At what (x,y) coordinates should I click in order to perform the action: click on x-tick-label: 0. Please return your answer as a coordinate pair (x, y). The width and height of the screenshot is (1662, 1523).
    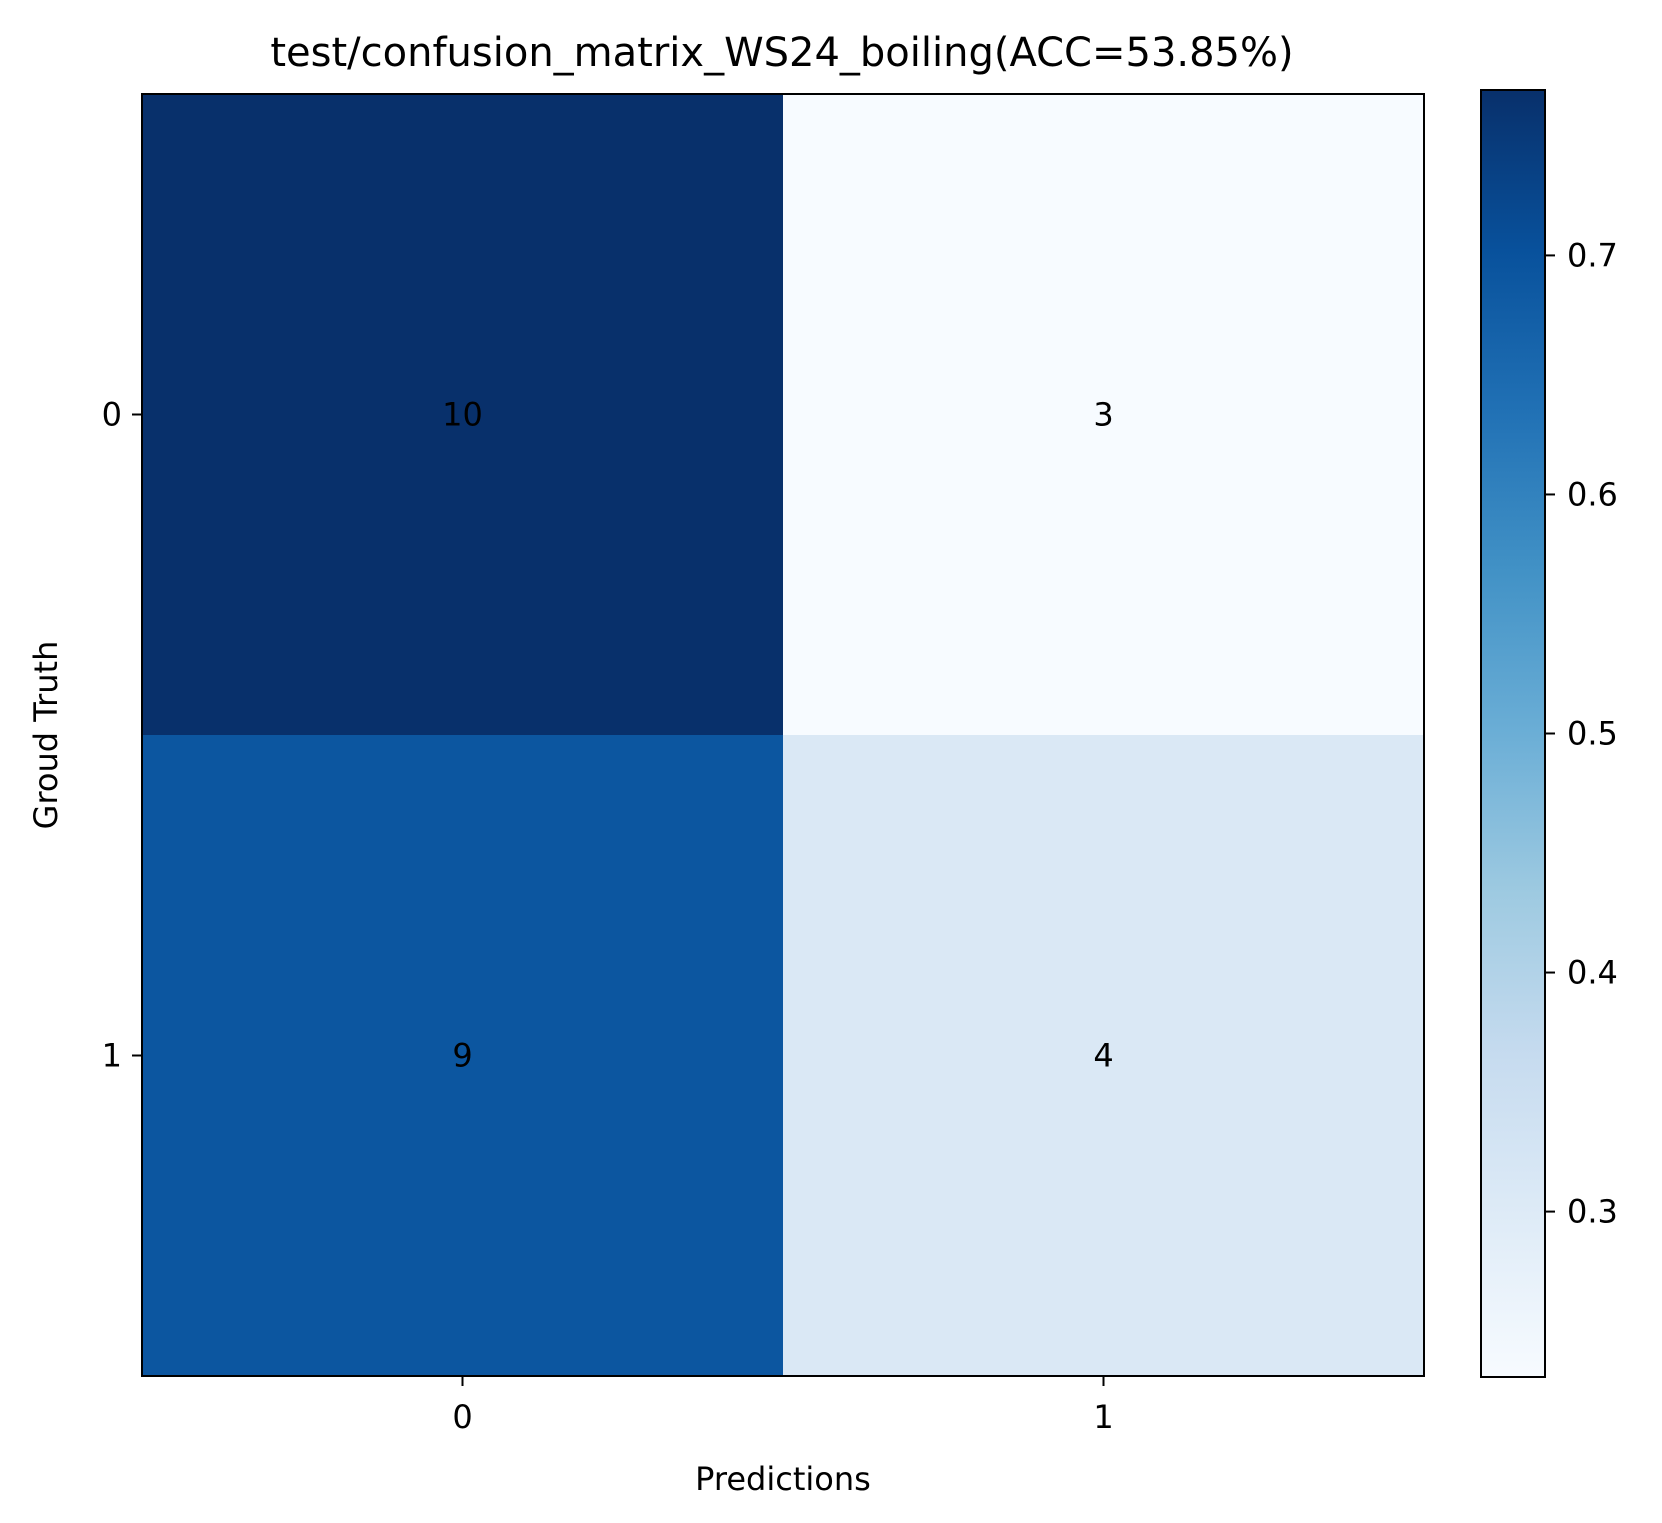
    Looking at the image, I should click on (462, 1417).